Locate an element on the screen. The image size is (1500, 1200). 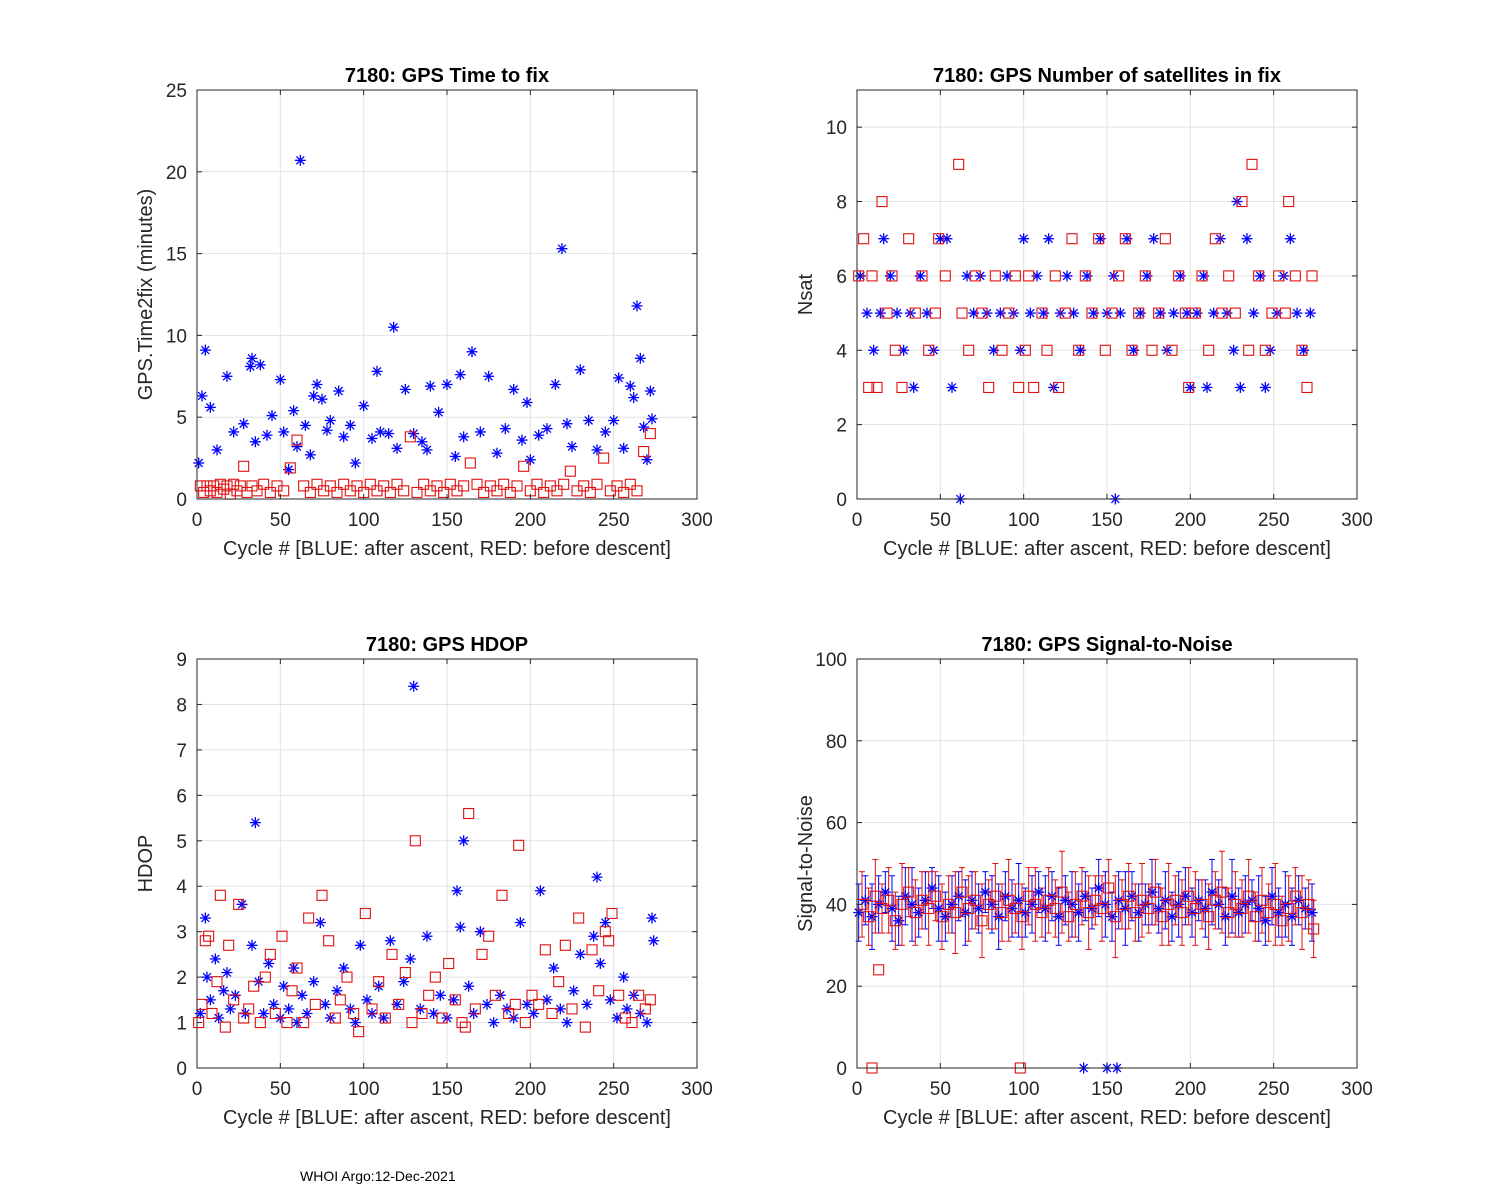
y-tick-label: 4 is located at coordinates (841, 351).